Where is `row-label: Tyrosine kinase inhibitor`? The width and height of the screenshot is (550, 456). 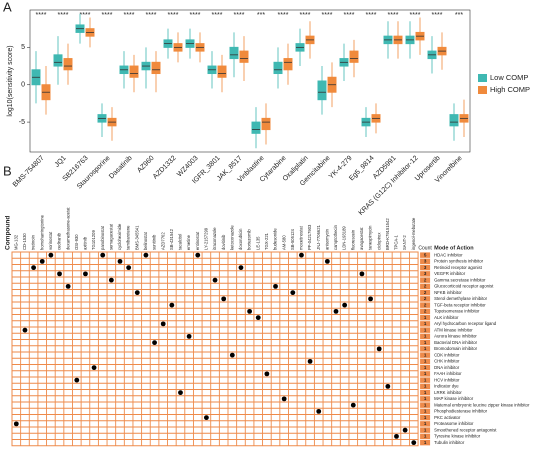
row-label: Tyrosine kinase inhibitor is located at coordinates (457, 436).